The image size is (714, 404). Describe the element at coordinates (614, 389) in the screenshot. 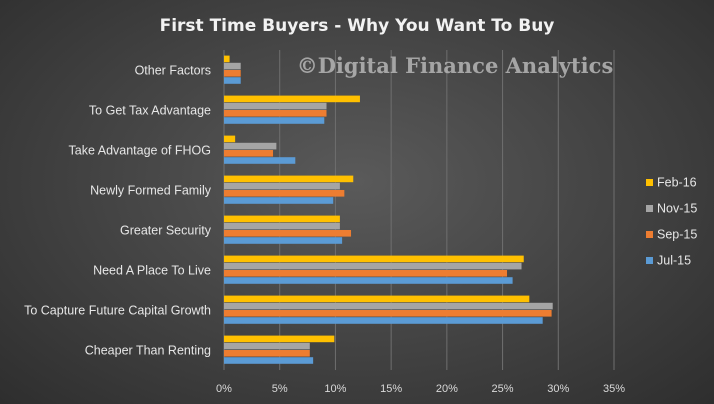

I see `x-tick-label: 35%` at that location.